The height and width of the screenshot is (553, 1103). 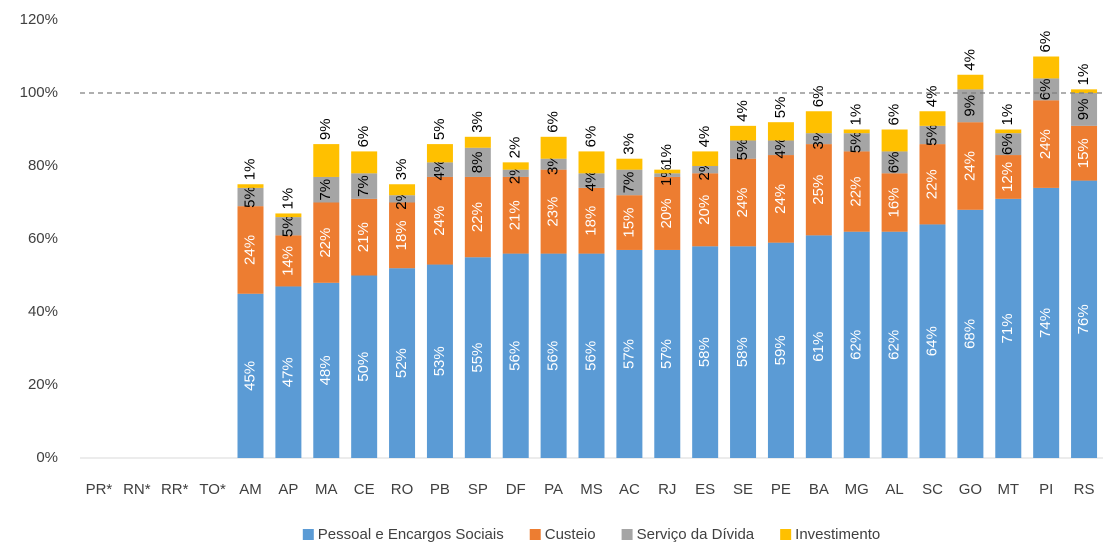 I want to click on data-label: 16%, so click(x=894, y=202).